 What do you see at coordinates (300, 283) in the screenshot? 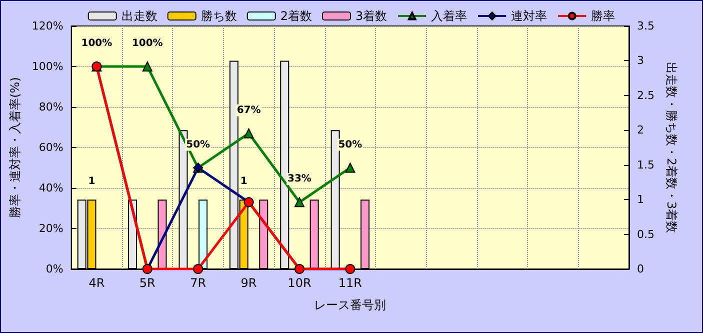
I see `x-tick-label: 10R` at bounding box center [300, 283].